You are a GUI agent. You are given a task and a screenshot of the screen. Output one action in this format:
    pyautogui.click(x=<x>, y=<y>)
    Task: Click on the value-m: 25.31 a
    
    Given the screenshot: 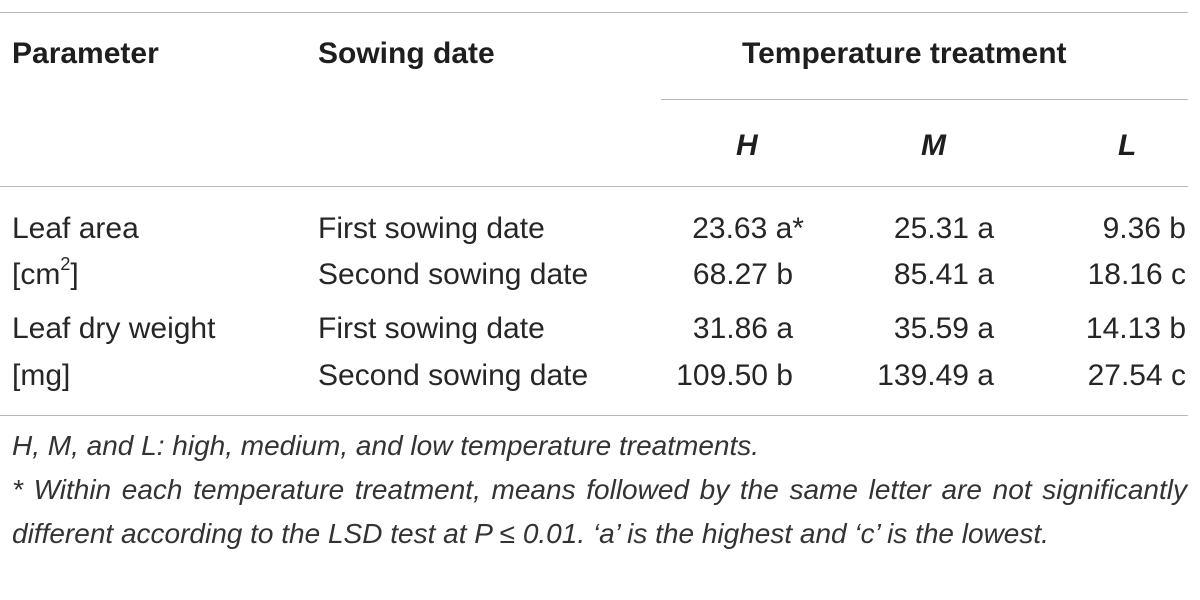 What is the action you would take?
    pyautogui.click(x=943, y=228)
    